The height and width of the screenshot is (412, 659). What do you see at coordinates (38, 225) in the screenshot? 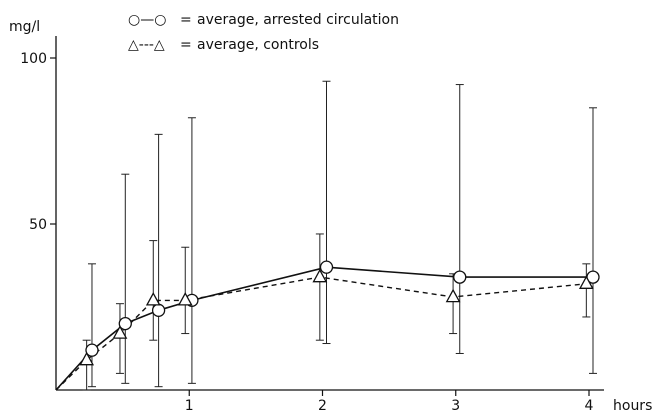
I see `y-tick-label-50: 50` at bounding box center [38, 225].